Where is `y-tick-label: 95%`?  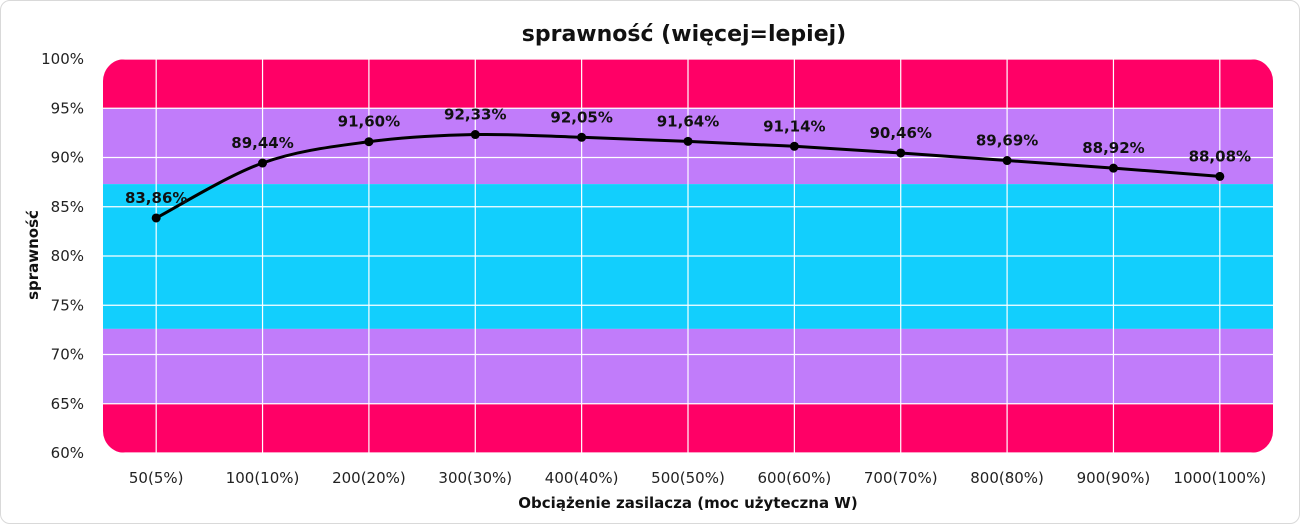
y-tick-label: 95% is located at coordinates (67, 108).